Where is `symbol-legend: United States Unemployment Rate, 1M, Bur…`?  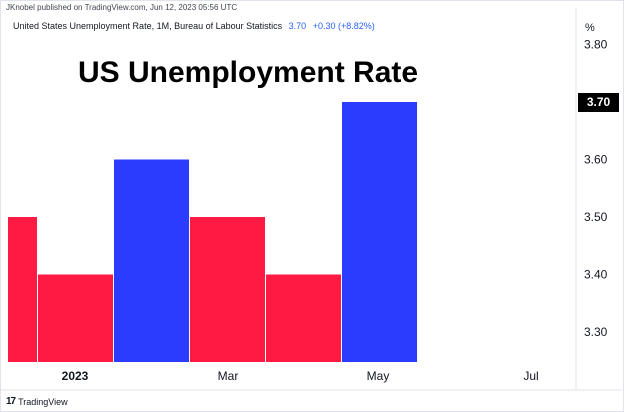
symbol-legend: United States Unemployment Rate, 1M, Bur… is located at coordinates (194, 26).